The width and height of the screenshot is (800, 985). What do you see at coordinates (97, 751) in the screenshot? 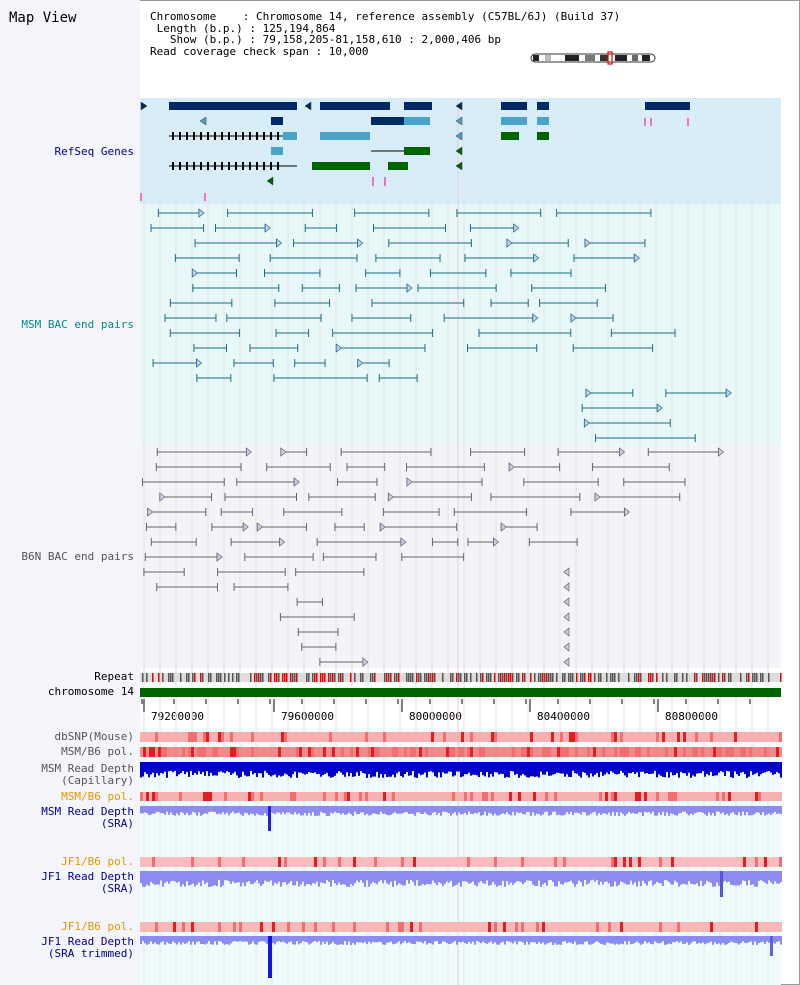
I see `msm-pol-label: MSM/B6 pol.` at bounding box center [97, 751].